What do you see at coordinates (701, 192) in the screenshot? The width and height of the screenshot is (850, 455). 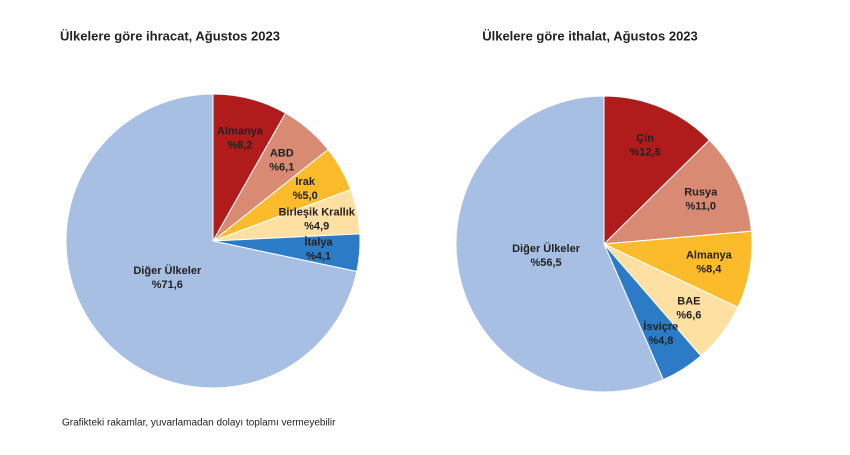 I see `slice-label: Rusya` at bounding box center [701, 192].